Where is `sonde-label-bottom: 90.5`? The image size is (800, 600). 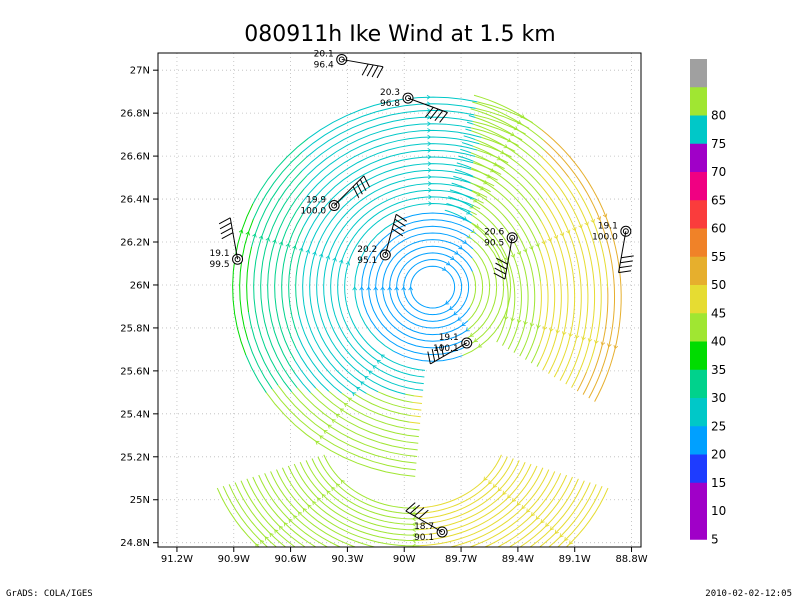
sonde-label-bottom: 90.5 is located at coordinates (494, 244).